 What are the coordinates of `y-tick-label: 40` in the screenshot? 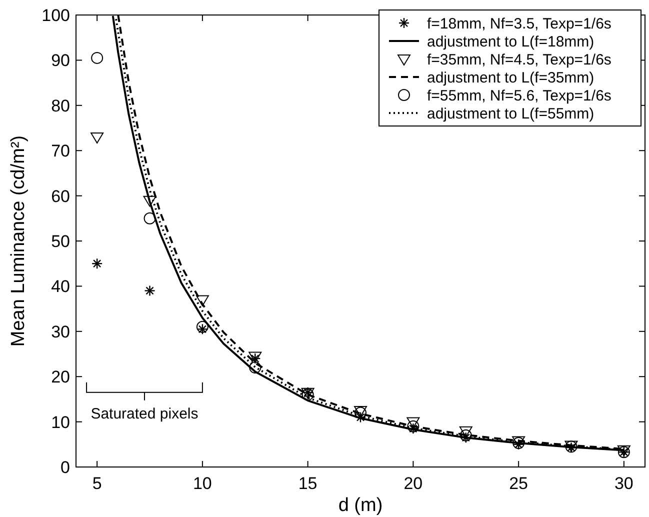 It's located at (60, 286).